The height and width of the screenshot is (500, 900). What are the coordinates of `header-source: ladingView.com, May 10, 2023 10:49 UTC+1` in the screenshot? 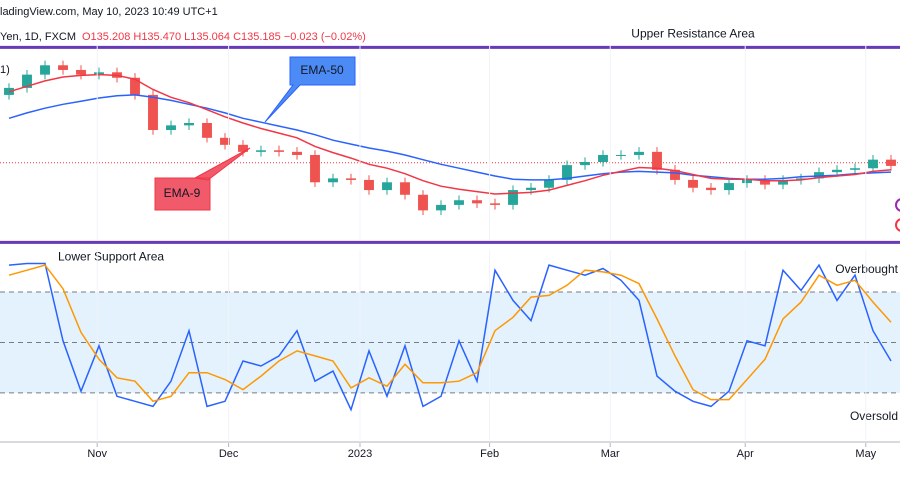 It's located at (109, 12).